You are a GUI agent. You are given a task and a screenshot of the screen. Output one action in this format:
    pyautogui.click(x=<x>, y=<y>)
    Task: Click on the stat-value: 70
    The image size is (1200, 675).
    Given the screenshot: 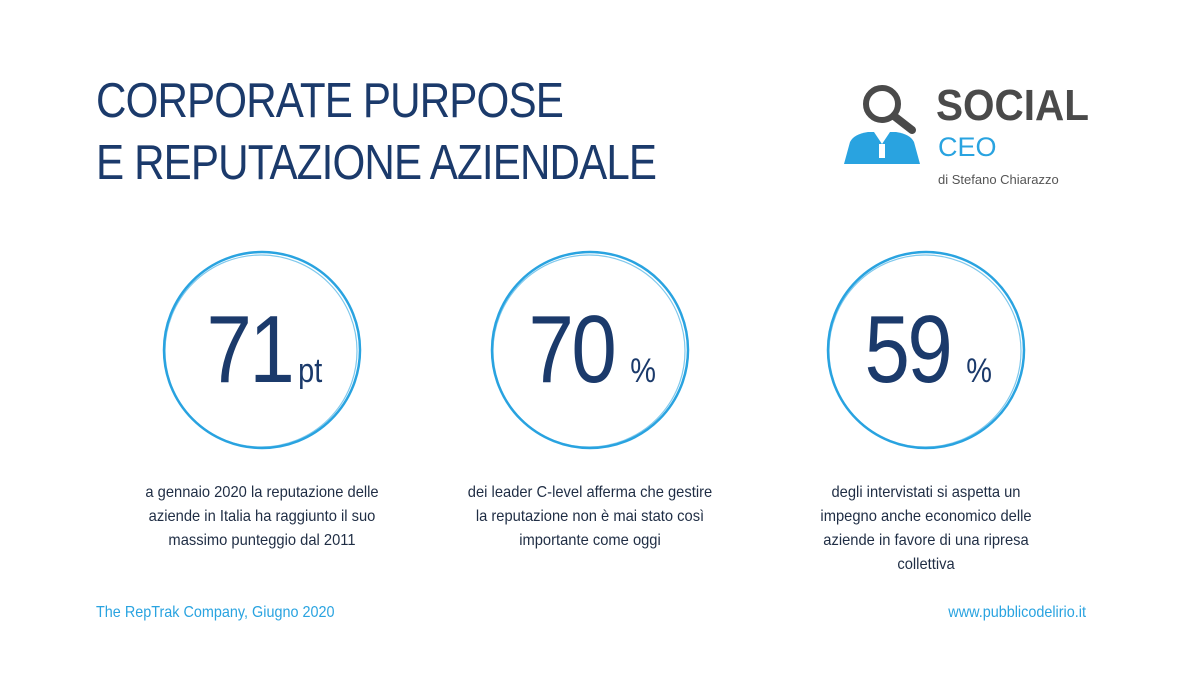 What is the action you would take?
    pyautogui.click(x=573, y=349)
    